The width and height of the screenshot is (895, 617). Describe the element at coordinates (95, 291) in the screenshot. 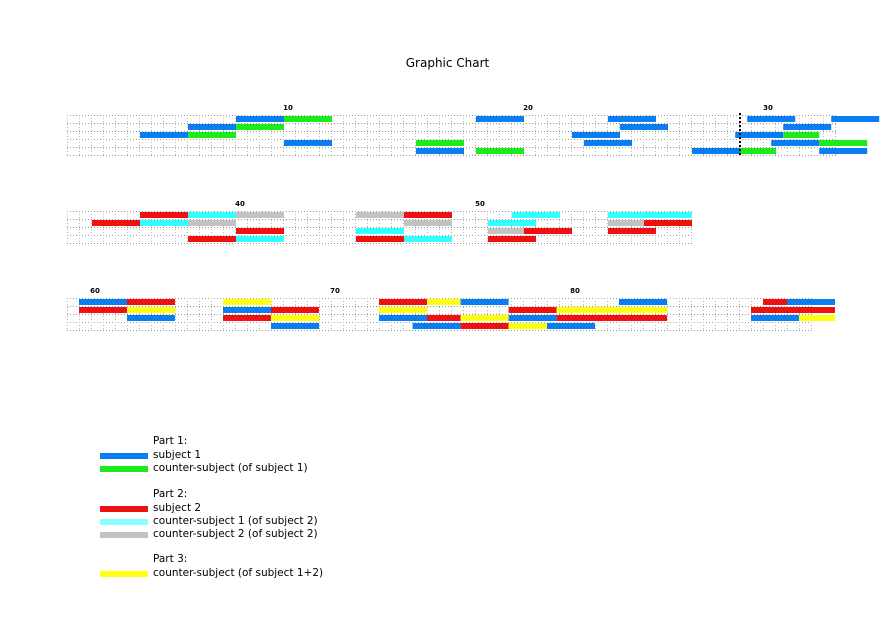

I see `measure-label: 60` at that location.